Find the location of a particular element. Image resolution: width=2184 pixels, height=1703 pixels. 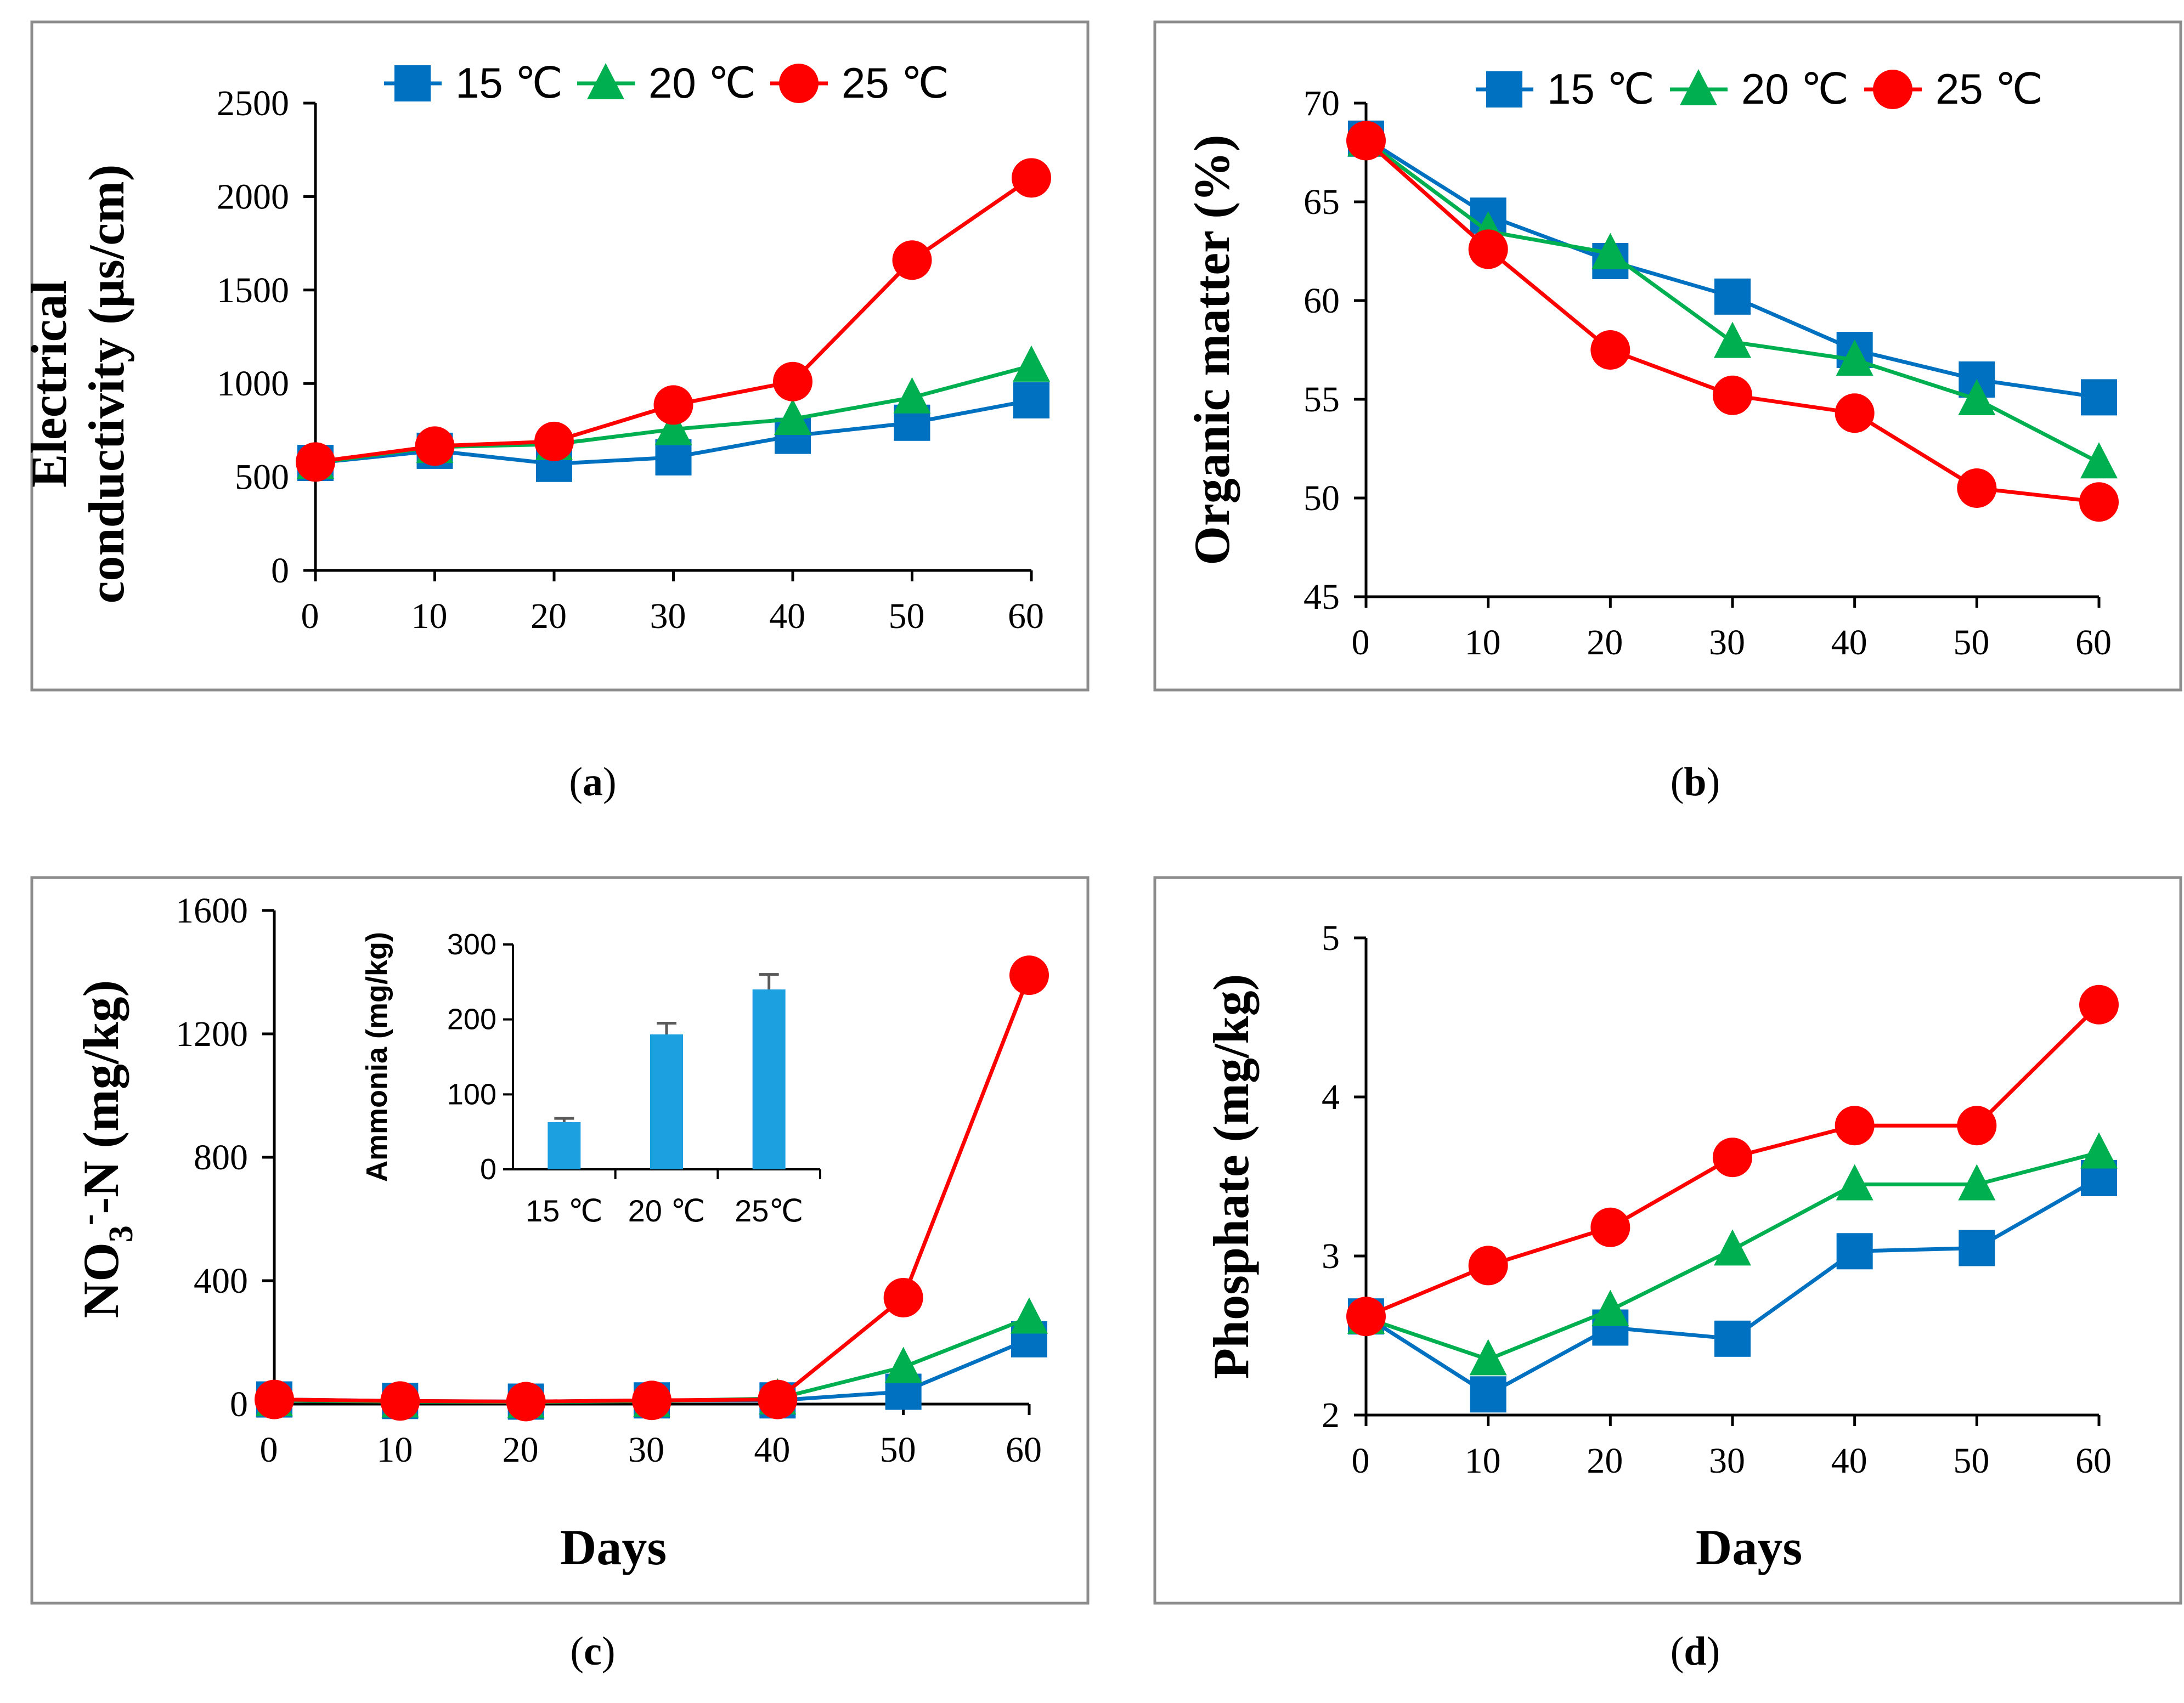

legend-item: 25 ℃ is located at coordinates (860, 83).